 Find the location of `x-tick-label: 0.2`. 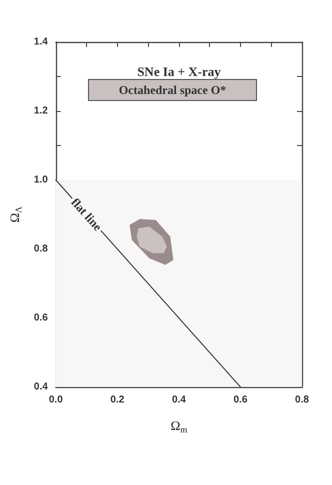

x-tick-label: 0.2 is located at coordinates (117, 400).